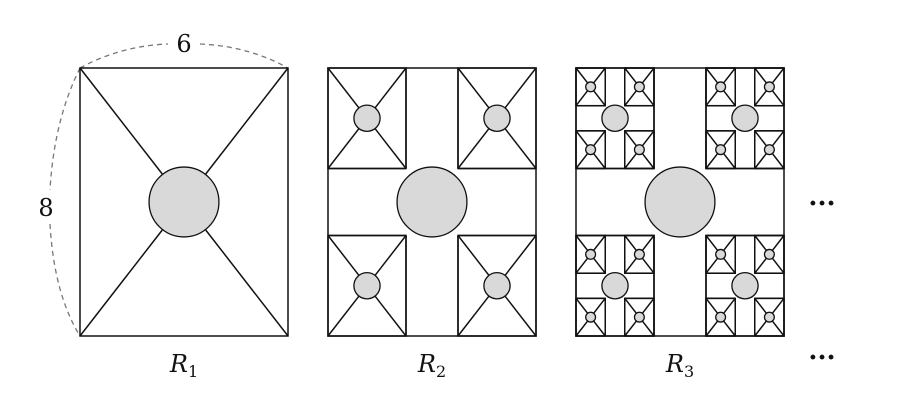 This screenshot has width=923, height=420. I want to click on rectangle-label-r3: R3, so click(679, 365).